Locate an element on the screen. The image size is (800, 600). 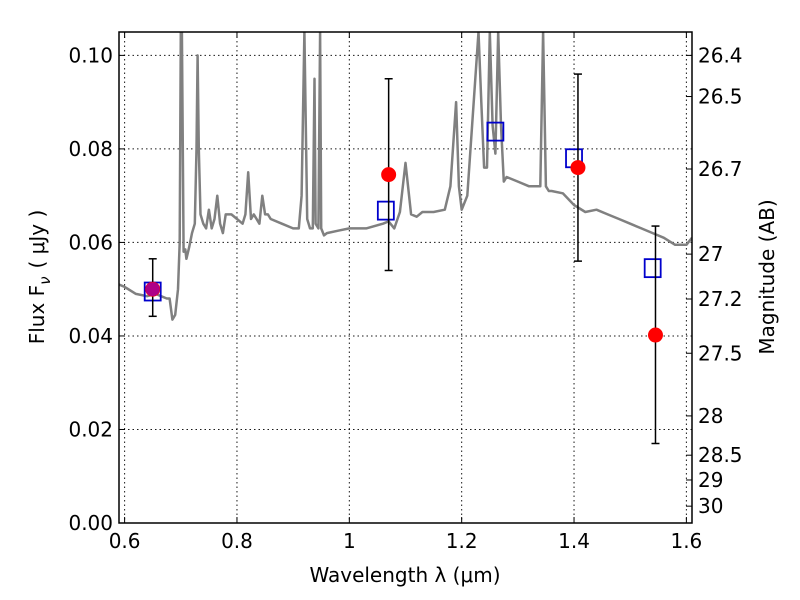
x-tick-label: 0.8 is located at coordinates (237, 541).